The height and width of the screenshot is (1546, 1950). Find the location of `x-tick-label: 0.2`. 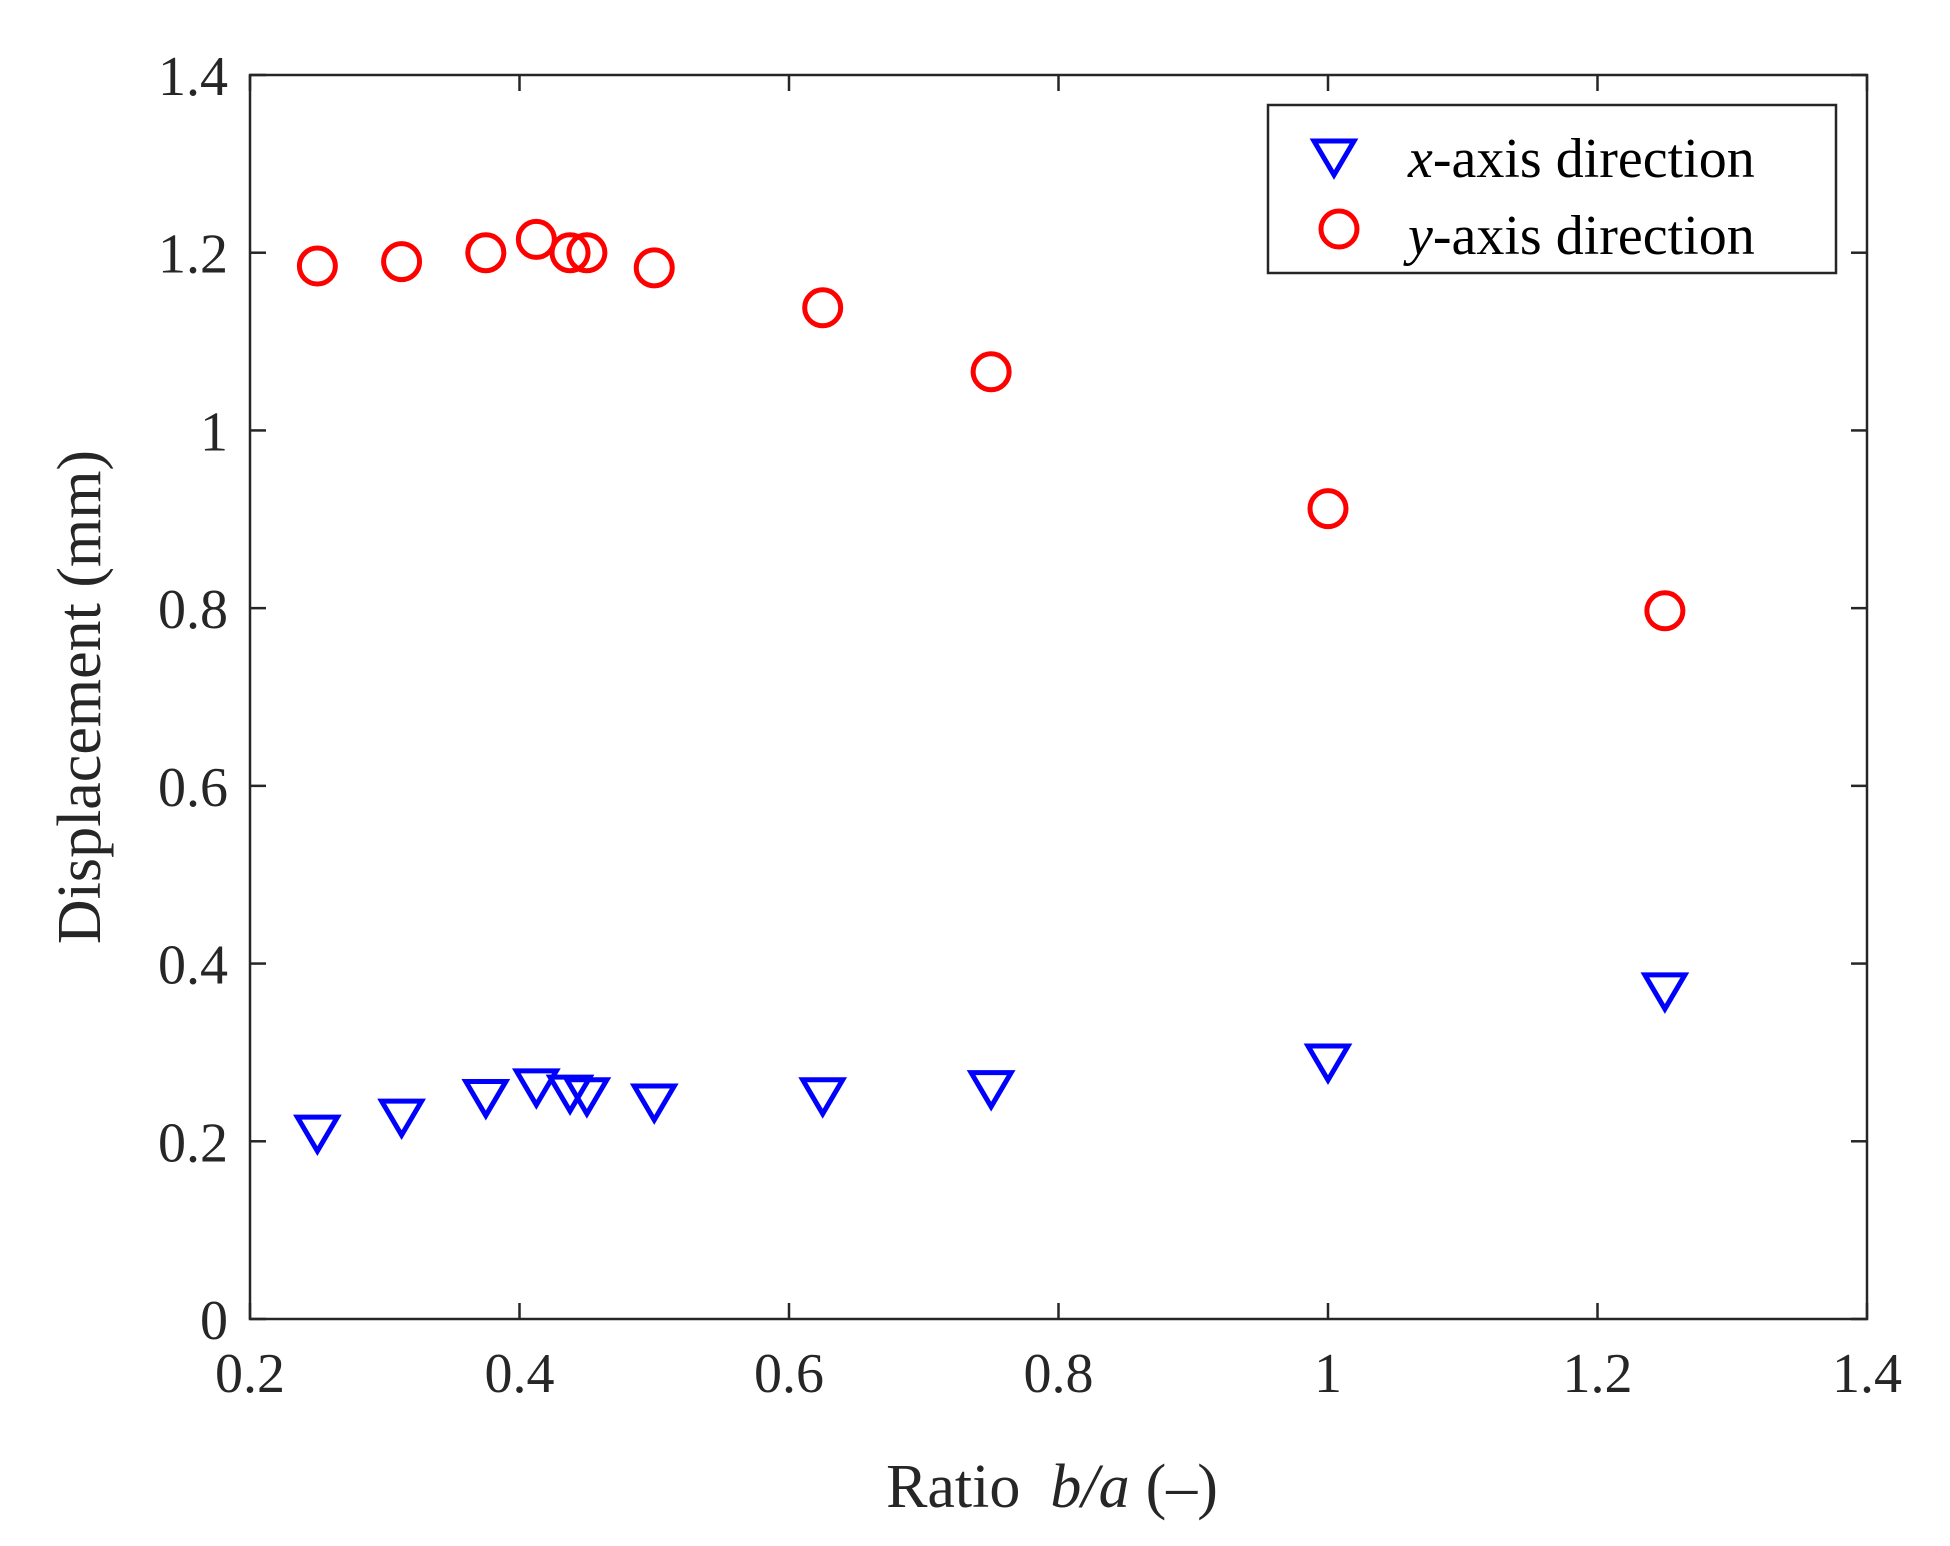

x-tick-label: 0.2 is located at coordinates (250, 1374).